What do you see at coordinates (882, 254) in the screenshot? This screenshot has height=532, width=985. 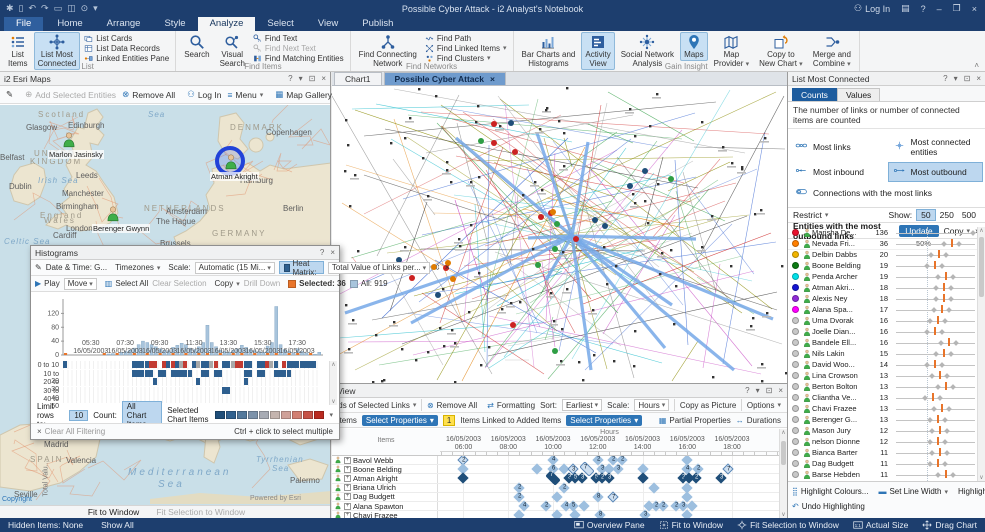 I see `entity-row-delbin-dabbs: Delbin Dabbs 20` at bounding box center [882, 254].